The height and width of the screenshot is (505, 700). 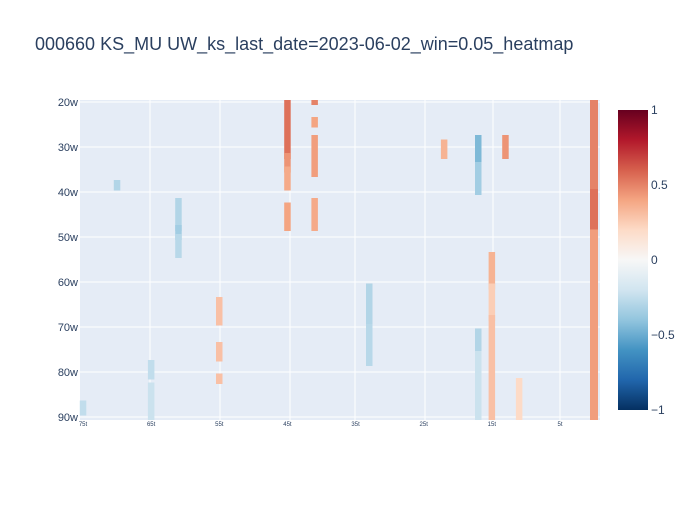 What do you see at coordinates (659, 185) in the screenshot?
I see `colorbar-tick-label: 0.5` at bounding box center [659, 185].